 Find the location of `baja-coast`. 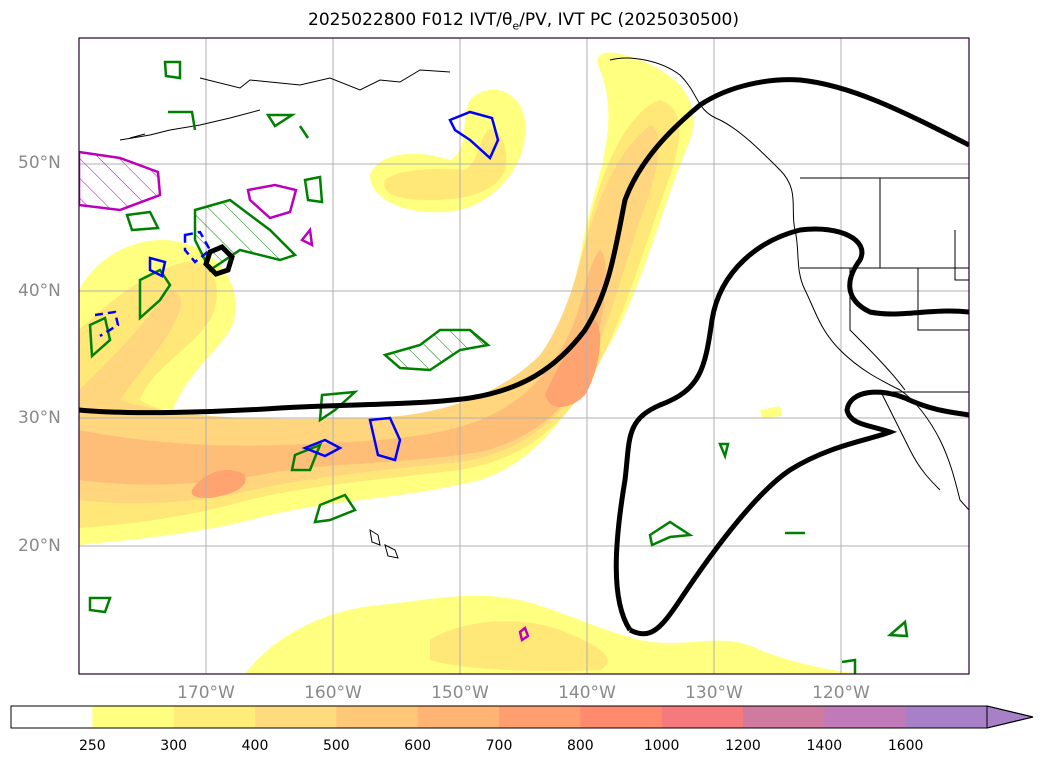

baja-coast is located at coordinates (910, 440).